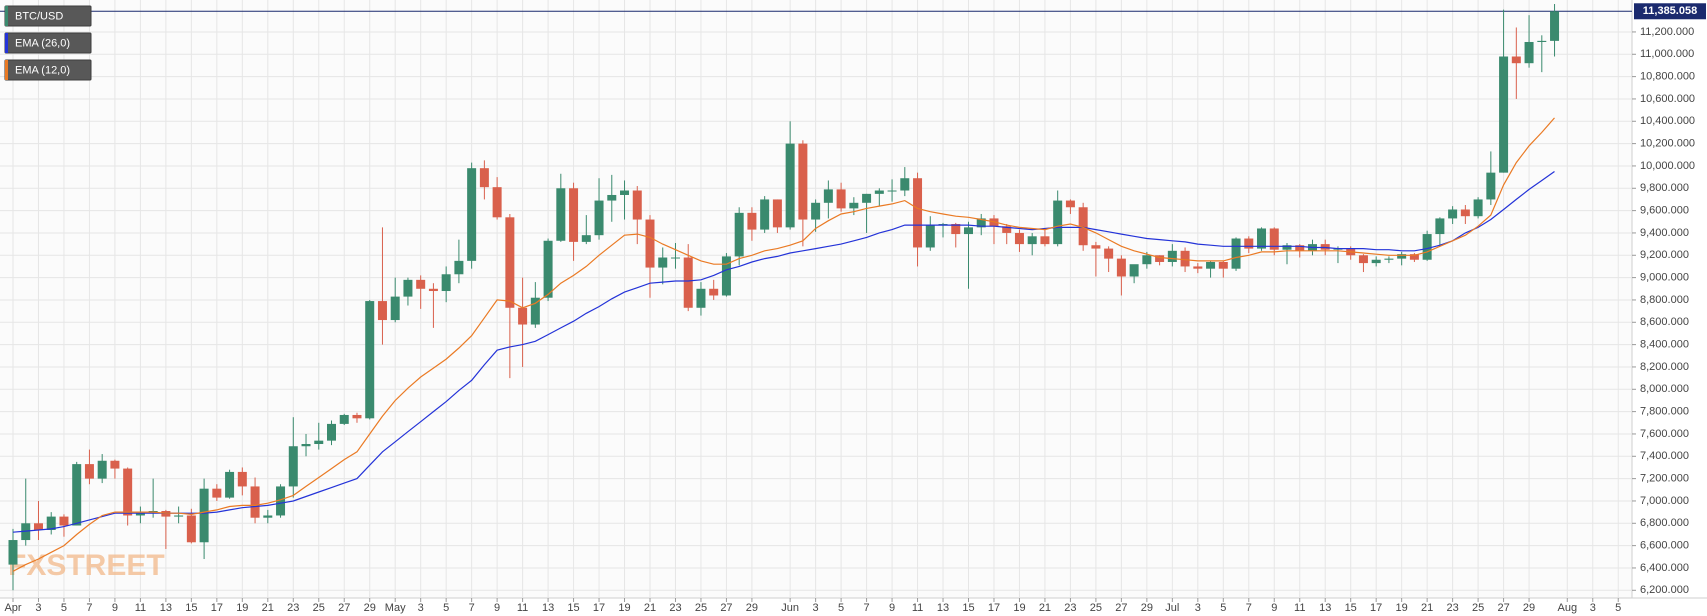  Describe the element at coordinates (1664, 590) in the screenshot. I see `y-tick-label: 6,200.000` at that location.